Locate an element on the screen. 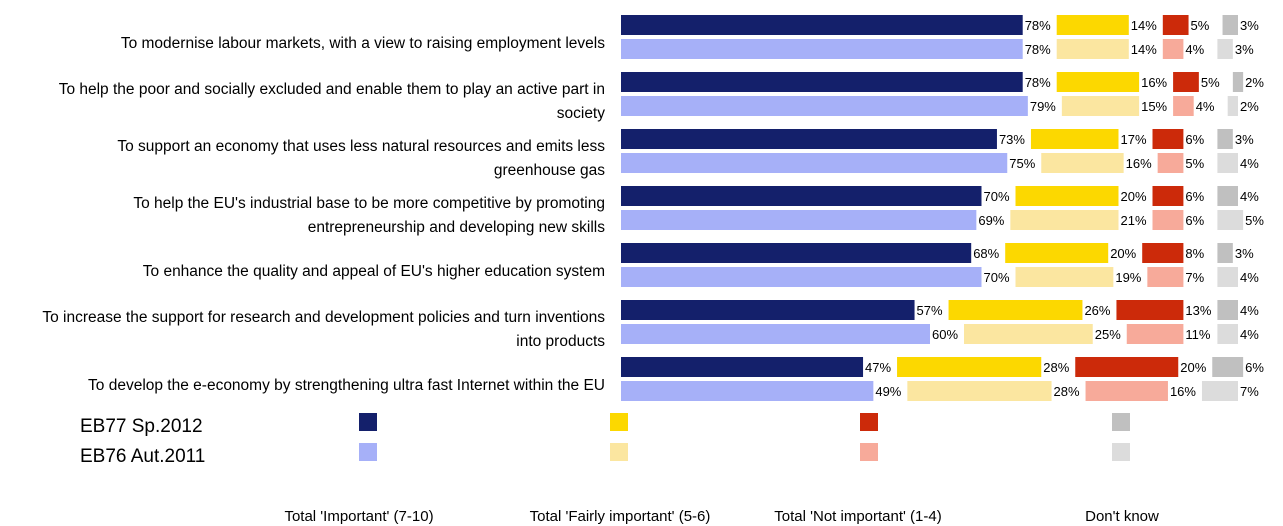 The height and width of the screenshot is (526, 1283). legend-survey-label: EB77 Sp.2012 is located at coordinates (141, 426).